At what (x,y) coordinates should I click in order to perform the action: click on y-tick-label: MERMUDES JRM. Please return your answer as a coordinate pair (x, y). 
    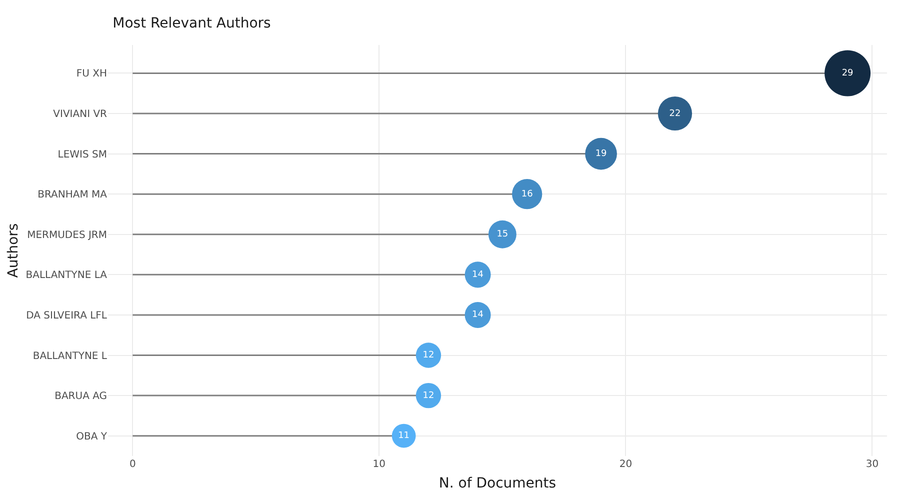
    Looking at the image, I should click on (67, 235).